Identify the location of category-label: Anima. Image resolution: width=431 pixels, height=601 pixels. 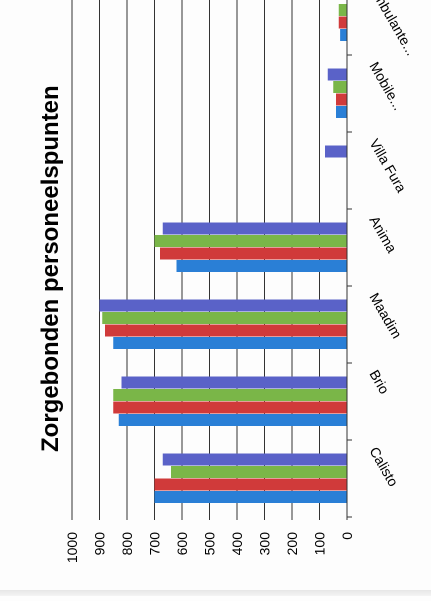
(383, 234).